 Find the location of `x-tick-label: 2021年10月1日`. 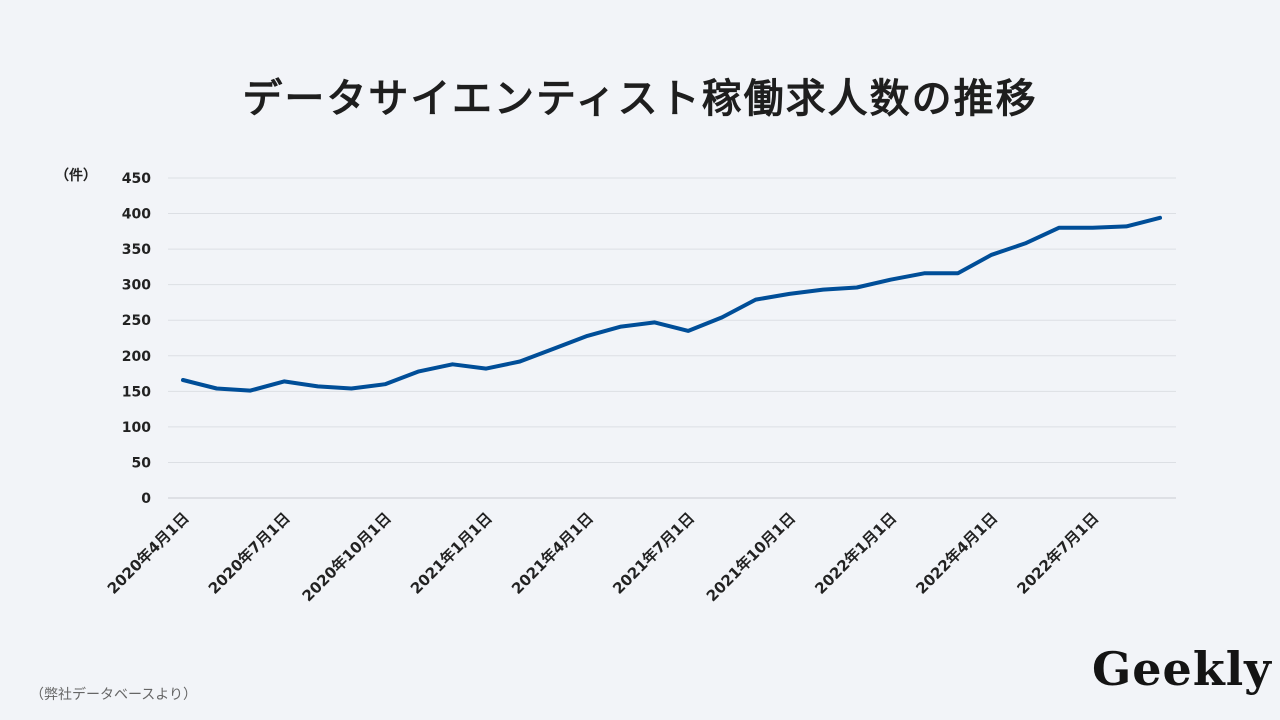

x-tick-label: 2021年10月1日 is located at coordinates (751, 557).